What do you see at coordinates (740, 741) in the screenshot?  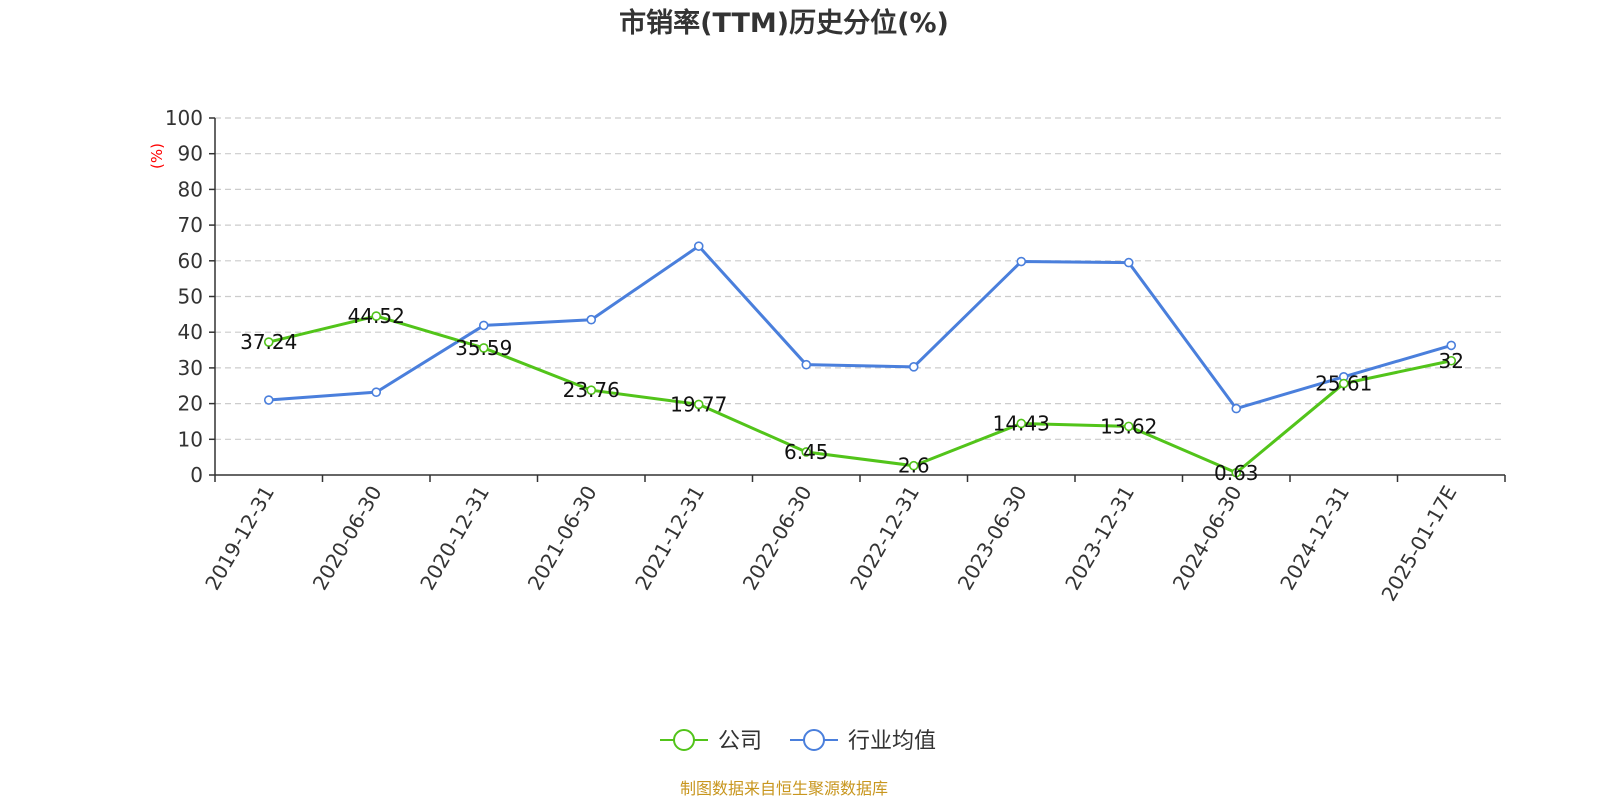 I see `legend-label: 公司` at bounding box center [740, 741].